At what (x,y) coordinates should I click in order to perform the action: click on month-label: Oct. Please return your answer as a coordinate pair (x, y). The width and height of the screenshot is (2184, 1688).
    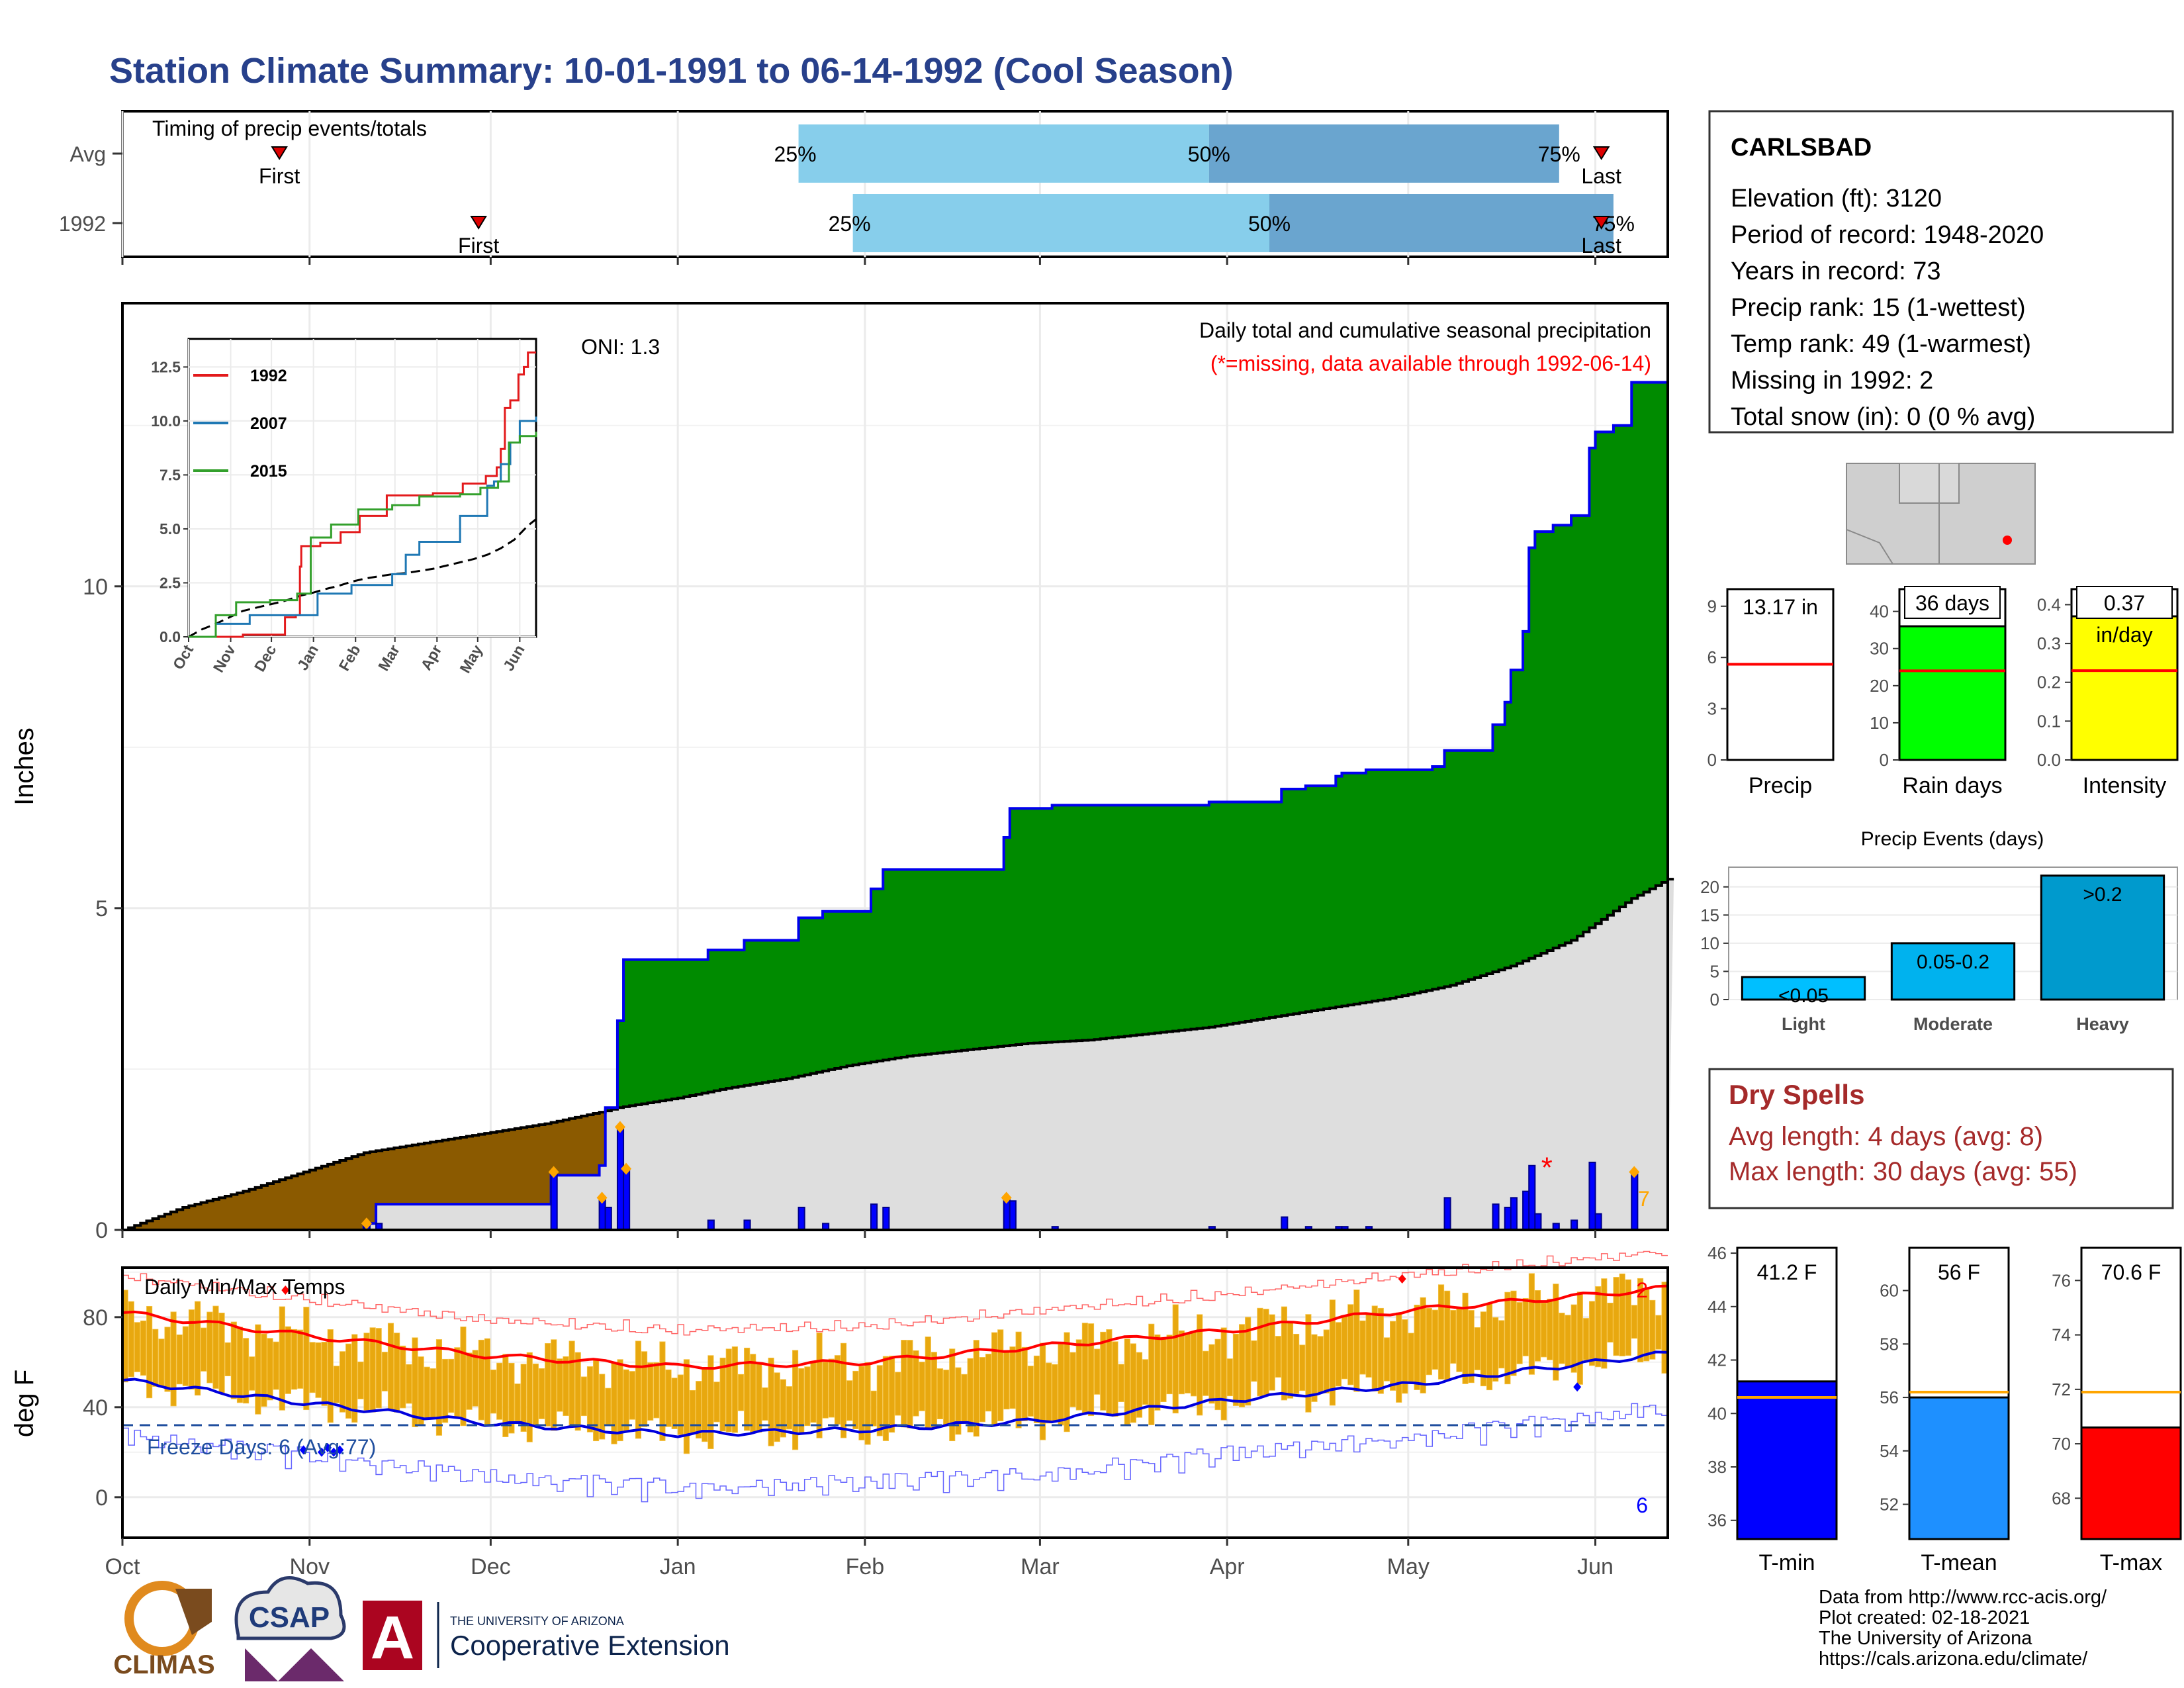
    Looking at the image, I should click on (122, 1566).